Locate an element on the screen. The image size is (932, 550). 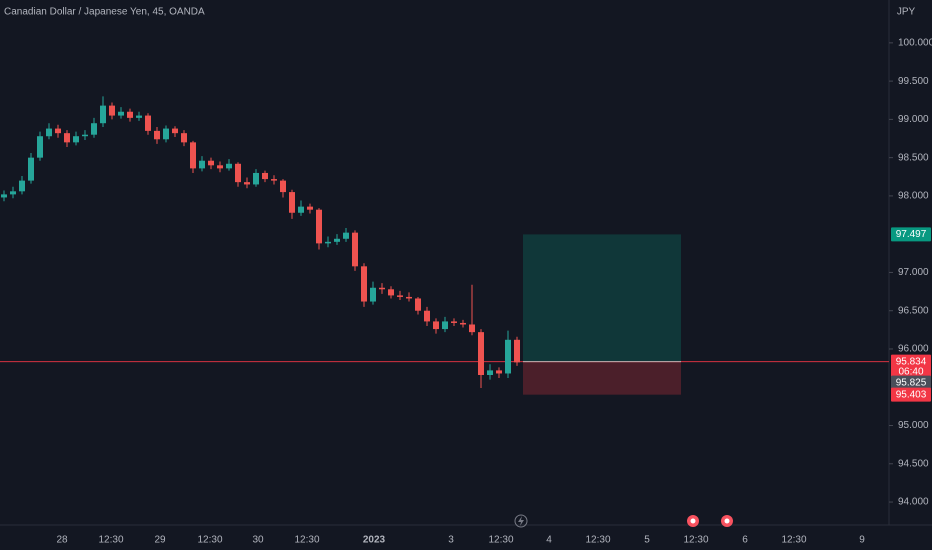
target-zone is located at coordinates (602, 298).